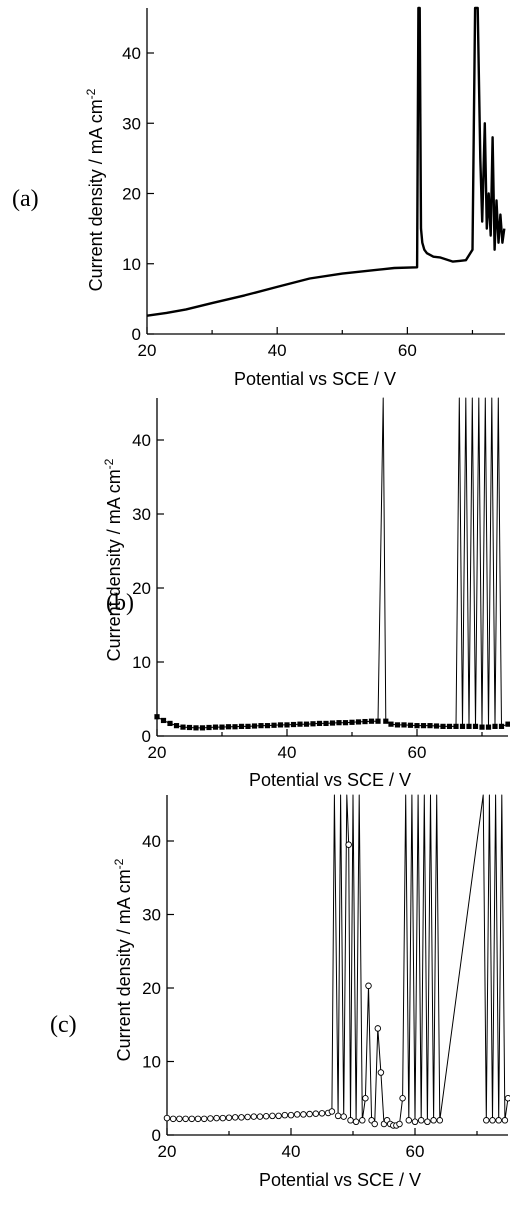  What do you see at coordinates (25, 199) in the screenshot?
I see `panel-a-label: (a)` at bounding box center [25, 199].